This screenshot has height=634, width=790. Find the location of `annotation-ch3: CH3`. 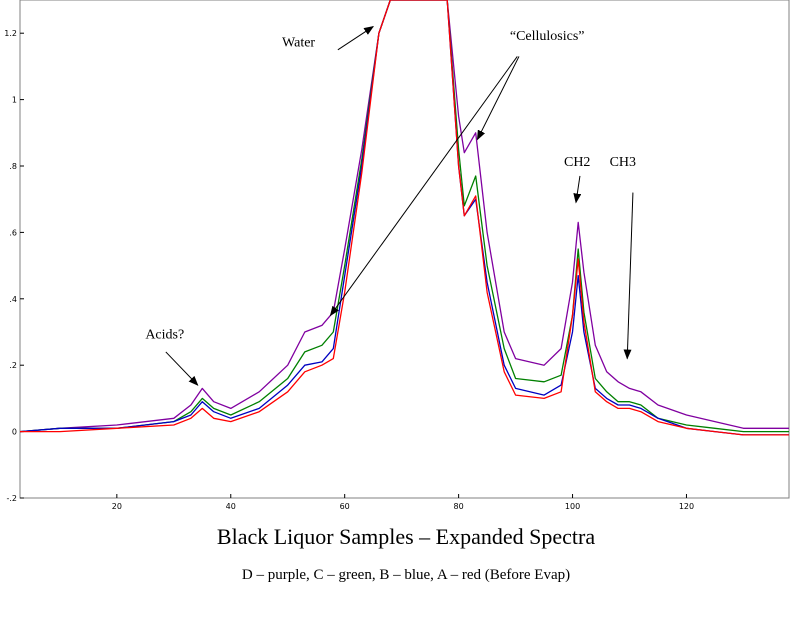

annotation-ch3: CH3 is located at coordinates (623, 162).